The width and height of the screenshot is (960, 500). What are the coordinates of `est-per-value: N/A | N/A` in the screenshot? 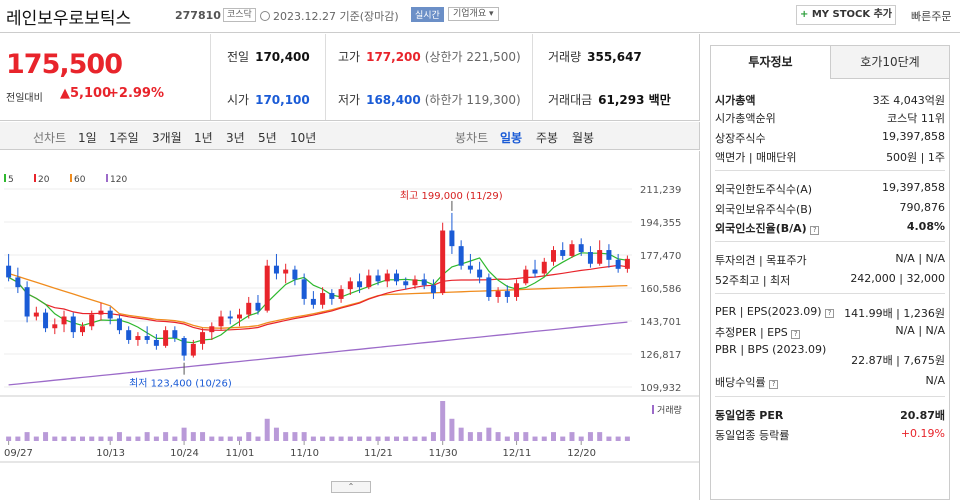 It's located at (920, 330).